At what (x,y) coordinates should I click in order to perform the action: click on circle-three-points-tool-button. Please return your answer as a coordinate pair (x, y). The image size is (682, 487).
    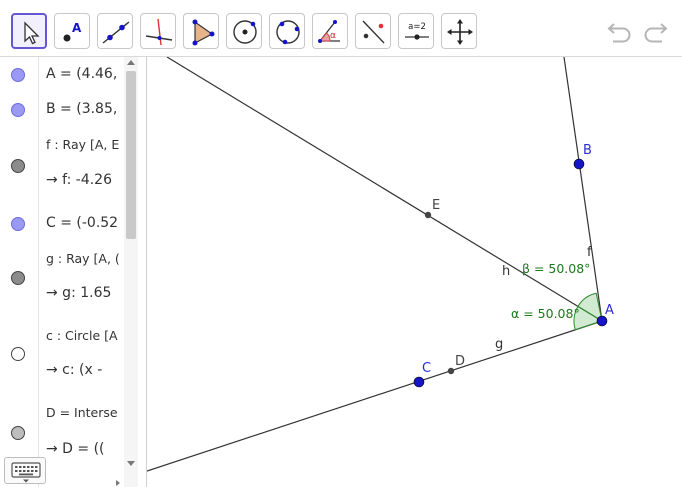
    Looking at the image, I should click on (287, 31).